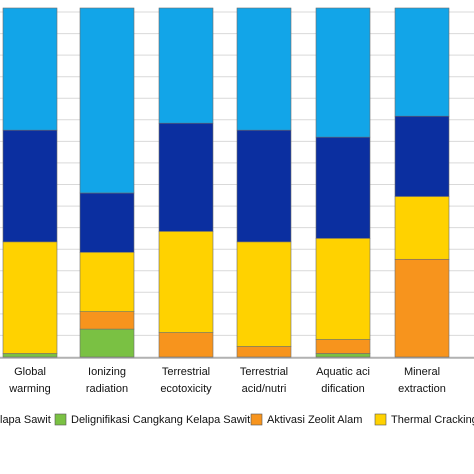  Describe the element at coordinates (30, 372) in the screenshot. I see `x-tick-label: Global` at that location.